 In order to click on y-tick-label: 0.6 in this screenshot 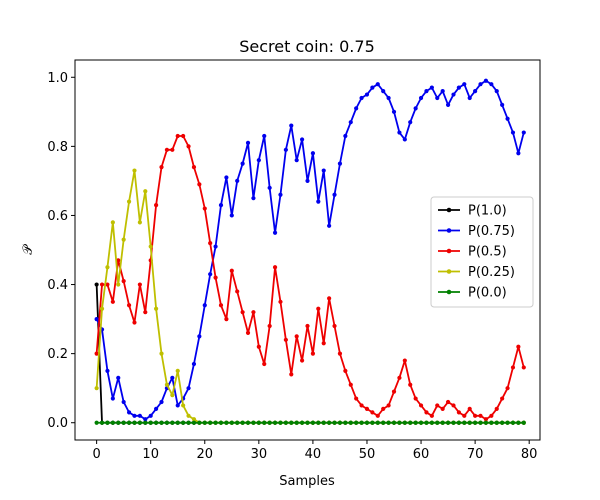, I will do `click(57, 216)`.